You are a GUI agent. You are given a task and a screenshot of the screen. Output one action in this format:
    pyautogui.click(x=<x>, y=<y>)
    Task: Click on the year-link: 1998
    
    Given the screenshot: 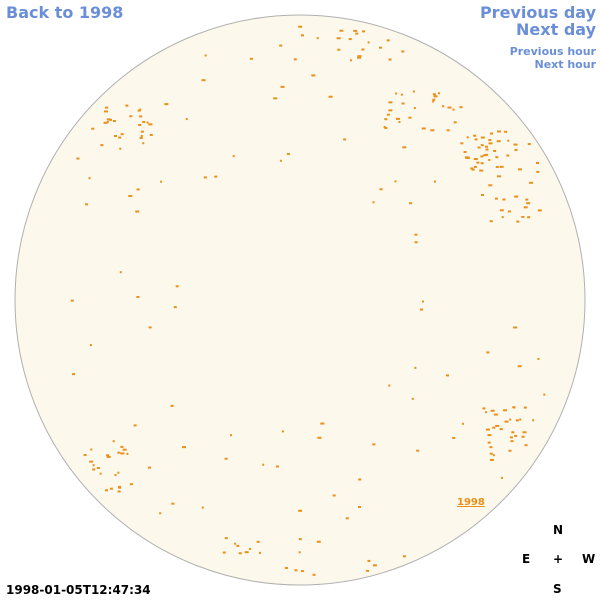 What is the action you would take?
    pyautogui.click(x=471, y=502)
    